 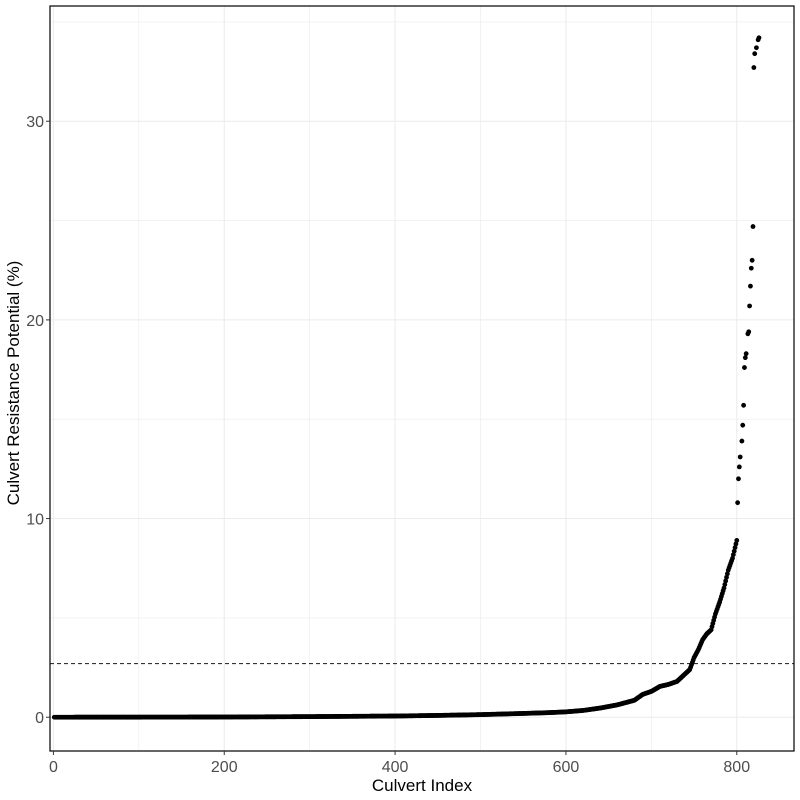 I want to click on y-axis-title: Culvert Resistance Potential (%), so click(x=13, y=383).